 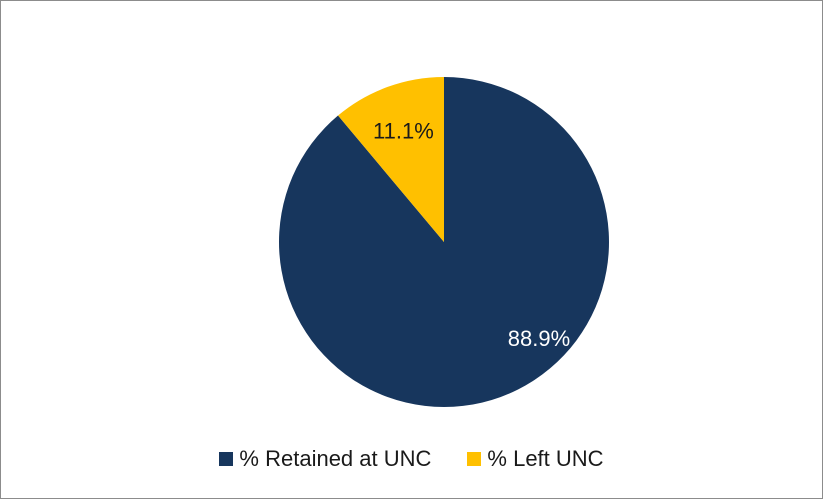 I want to click on legend: % Retained at UNC % Left UNC, so click(x=411, y=459).